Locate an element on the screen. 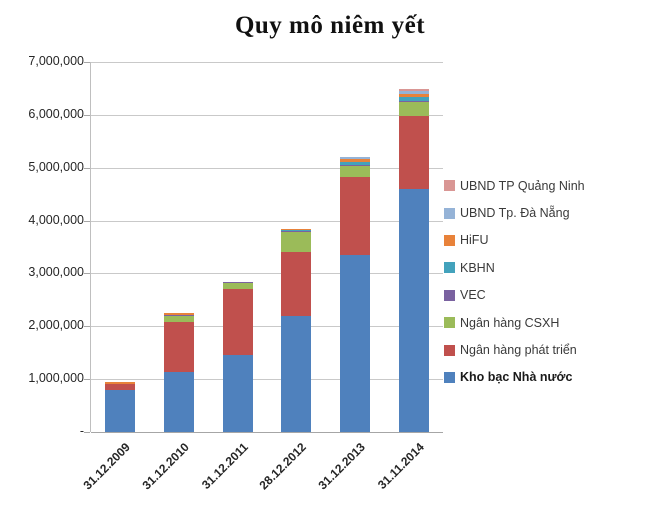 Image resolution: width=660 pixels, height=518 pixels. x-axis-label: 31.11.2014 is located at coordinates (400, 466).